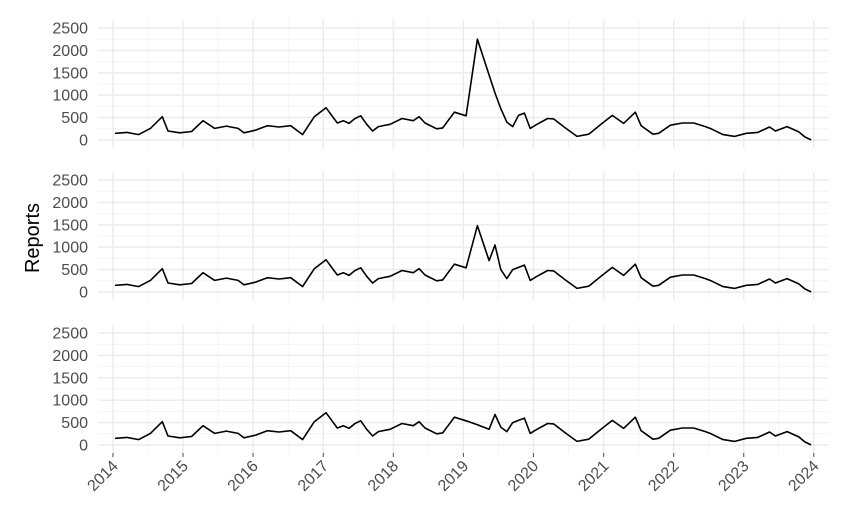 The image size is (850, 525). Describe the element at coordinates (523, 476) in the screenshot. I see `x-tick-label: 2020` at that location.